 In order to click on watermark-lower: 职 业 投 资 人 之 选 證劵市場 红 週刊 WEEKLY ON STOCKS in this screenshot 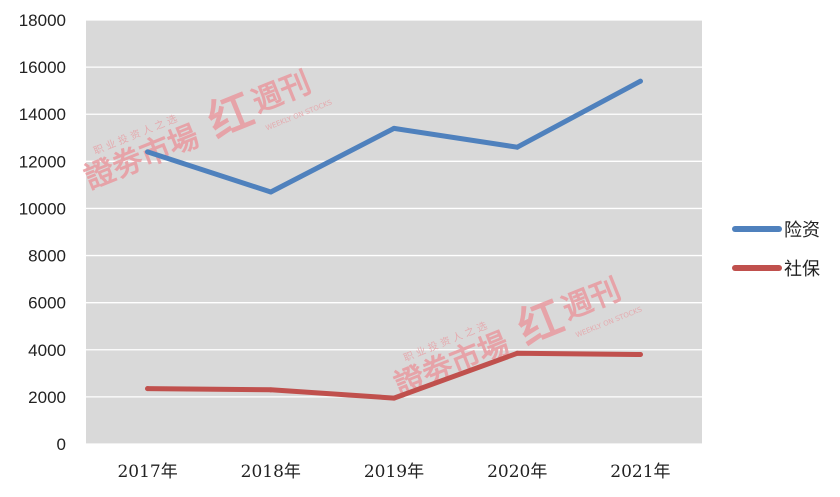, I will do `click(517, 337)`.